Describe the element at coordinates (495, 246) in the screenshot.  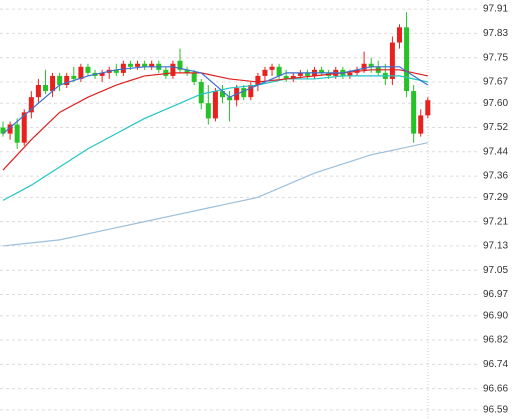
I see `y-tick-label: 97.13` at that location.